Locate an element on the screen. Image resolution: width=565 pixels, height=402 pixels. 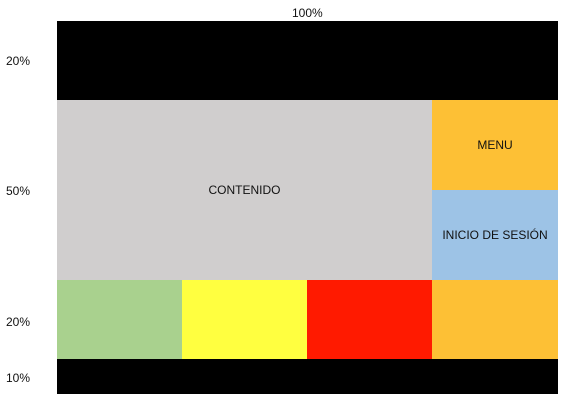
menu-label: MENU is located at coordinates (495, 145).